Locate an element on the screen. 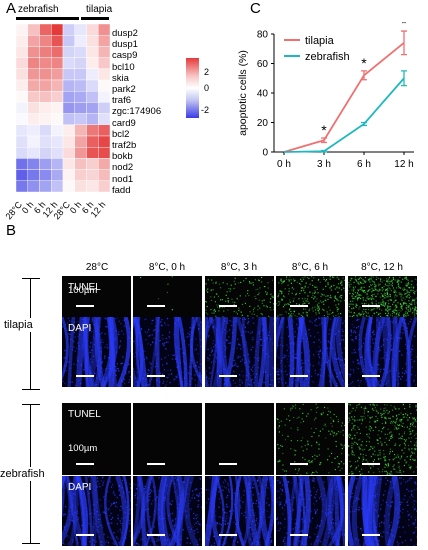 The height and width of the screenshot is (550, 428). legend-tick: -2 is located at coordinates (205, 110).